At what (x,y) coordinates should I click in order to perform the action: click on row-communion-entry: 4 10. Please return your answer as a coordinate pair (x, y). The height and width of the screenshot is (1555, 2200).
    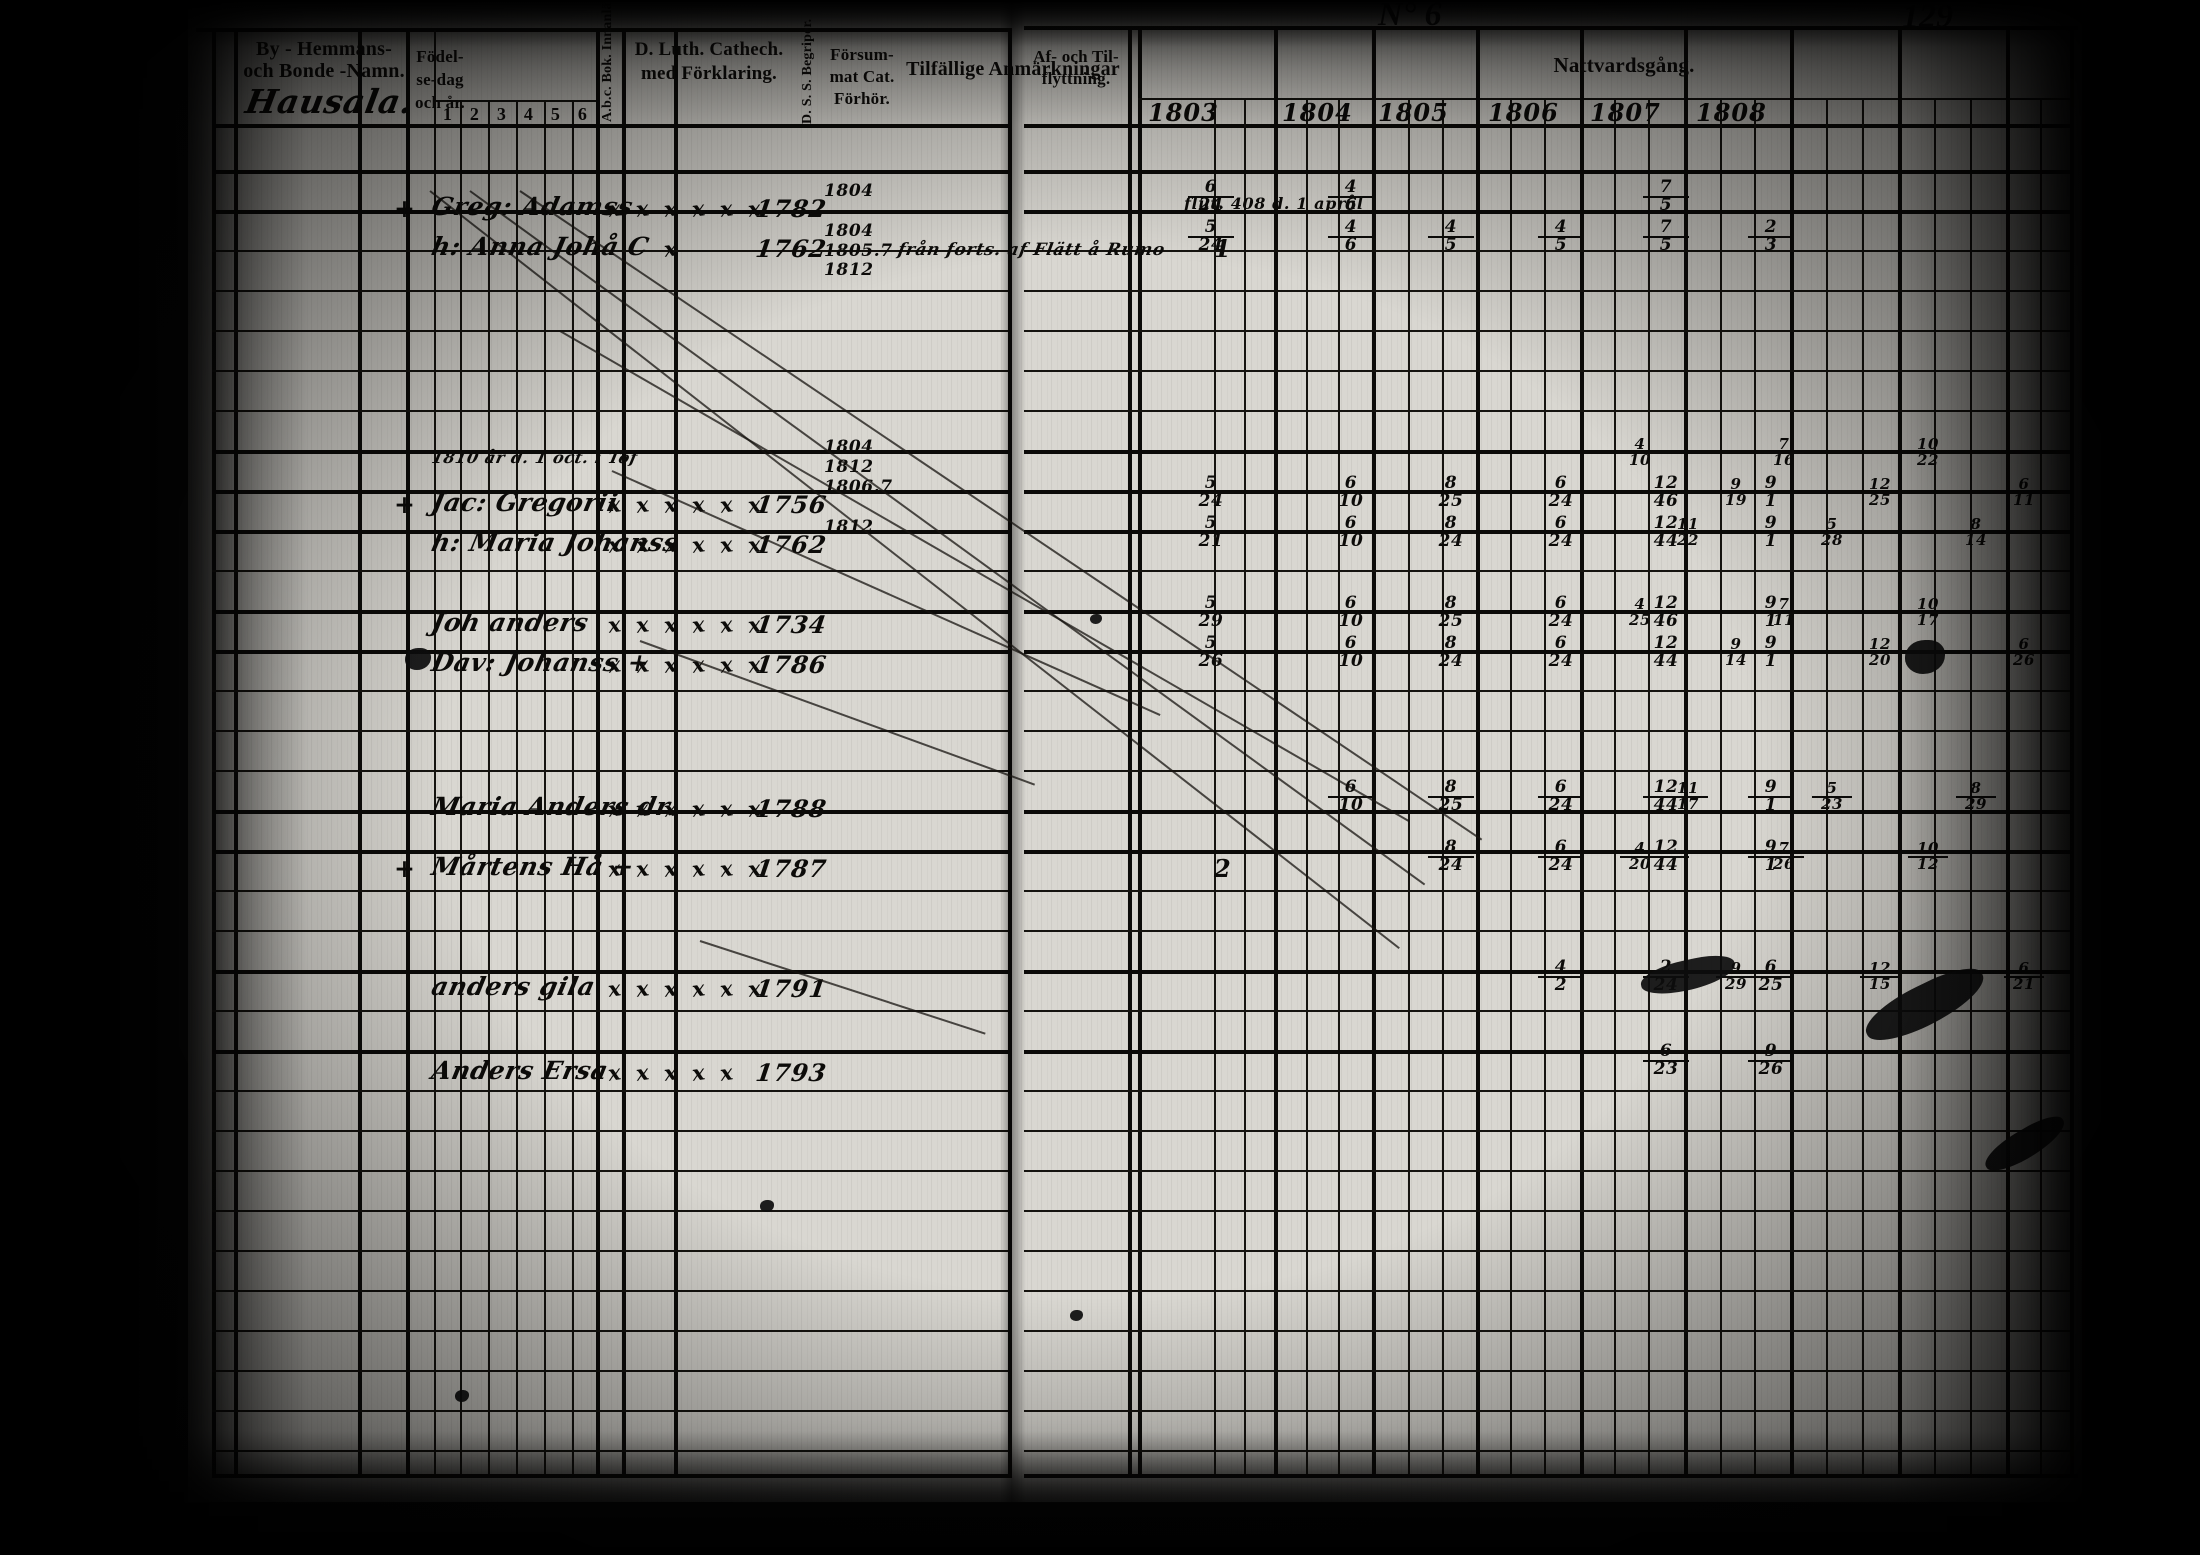
    Looking at the image, I should click on (1640, 451).